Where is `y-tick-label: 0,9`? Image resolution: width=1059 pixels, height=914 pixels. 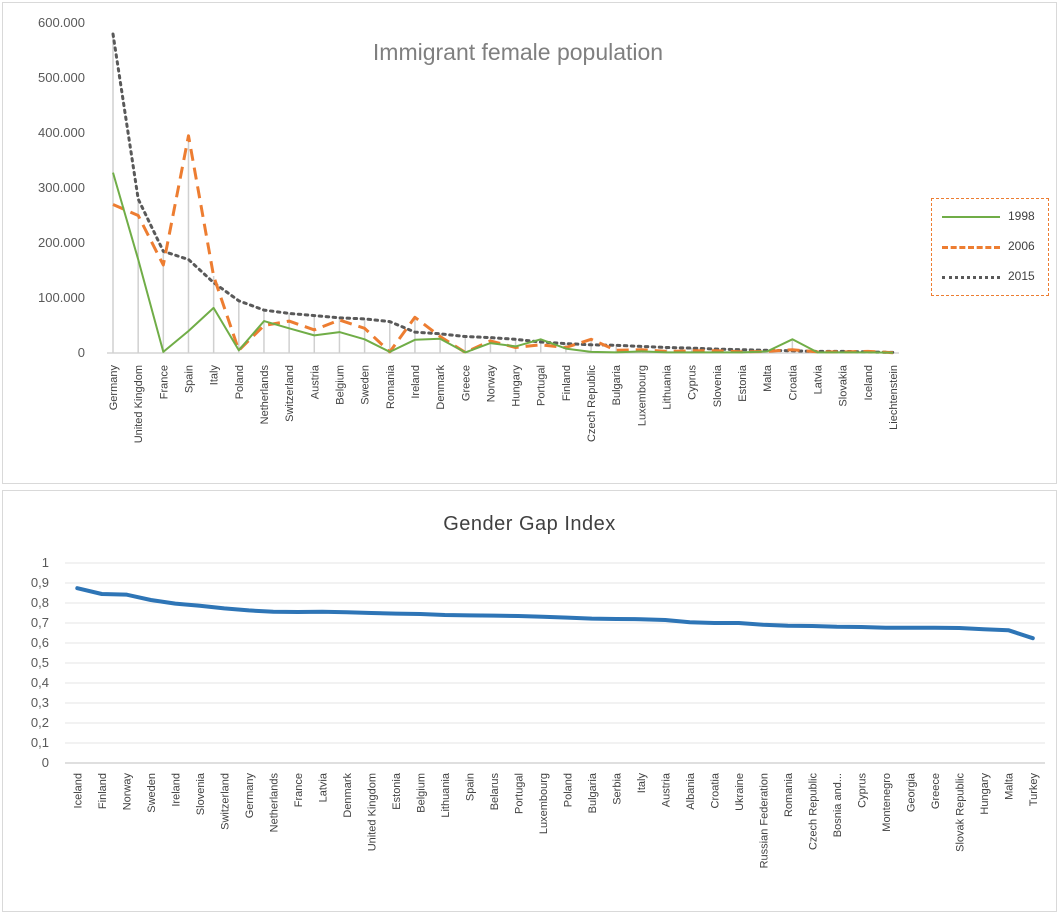 y-tick-label: 0,9 is located at coordinates (40, 582).